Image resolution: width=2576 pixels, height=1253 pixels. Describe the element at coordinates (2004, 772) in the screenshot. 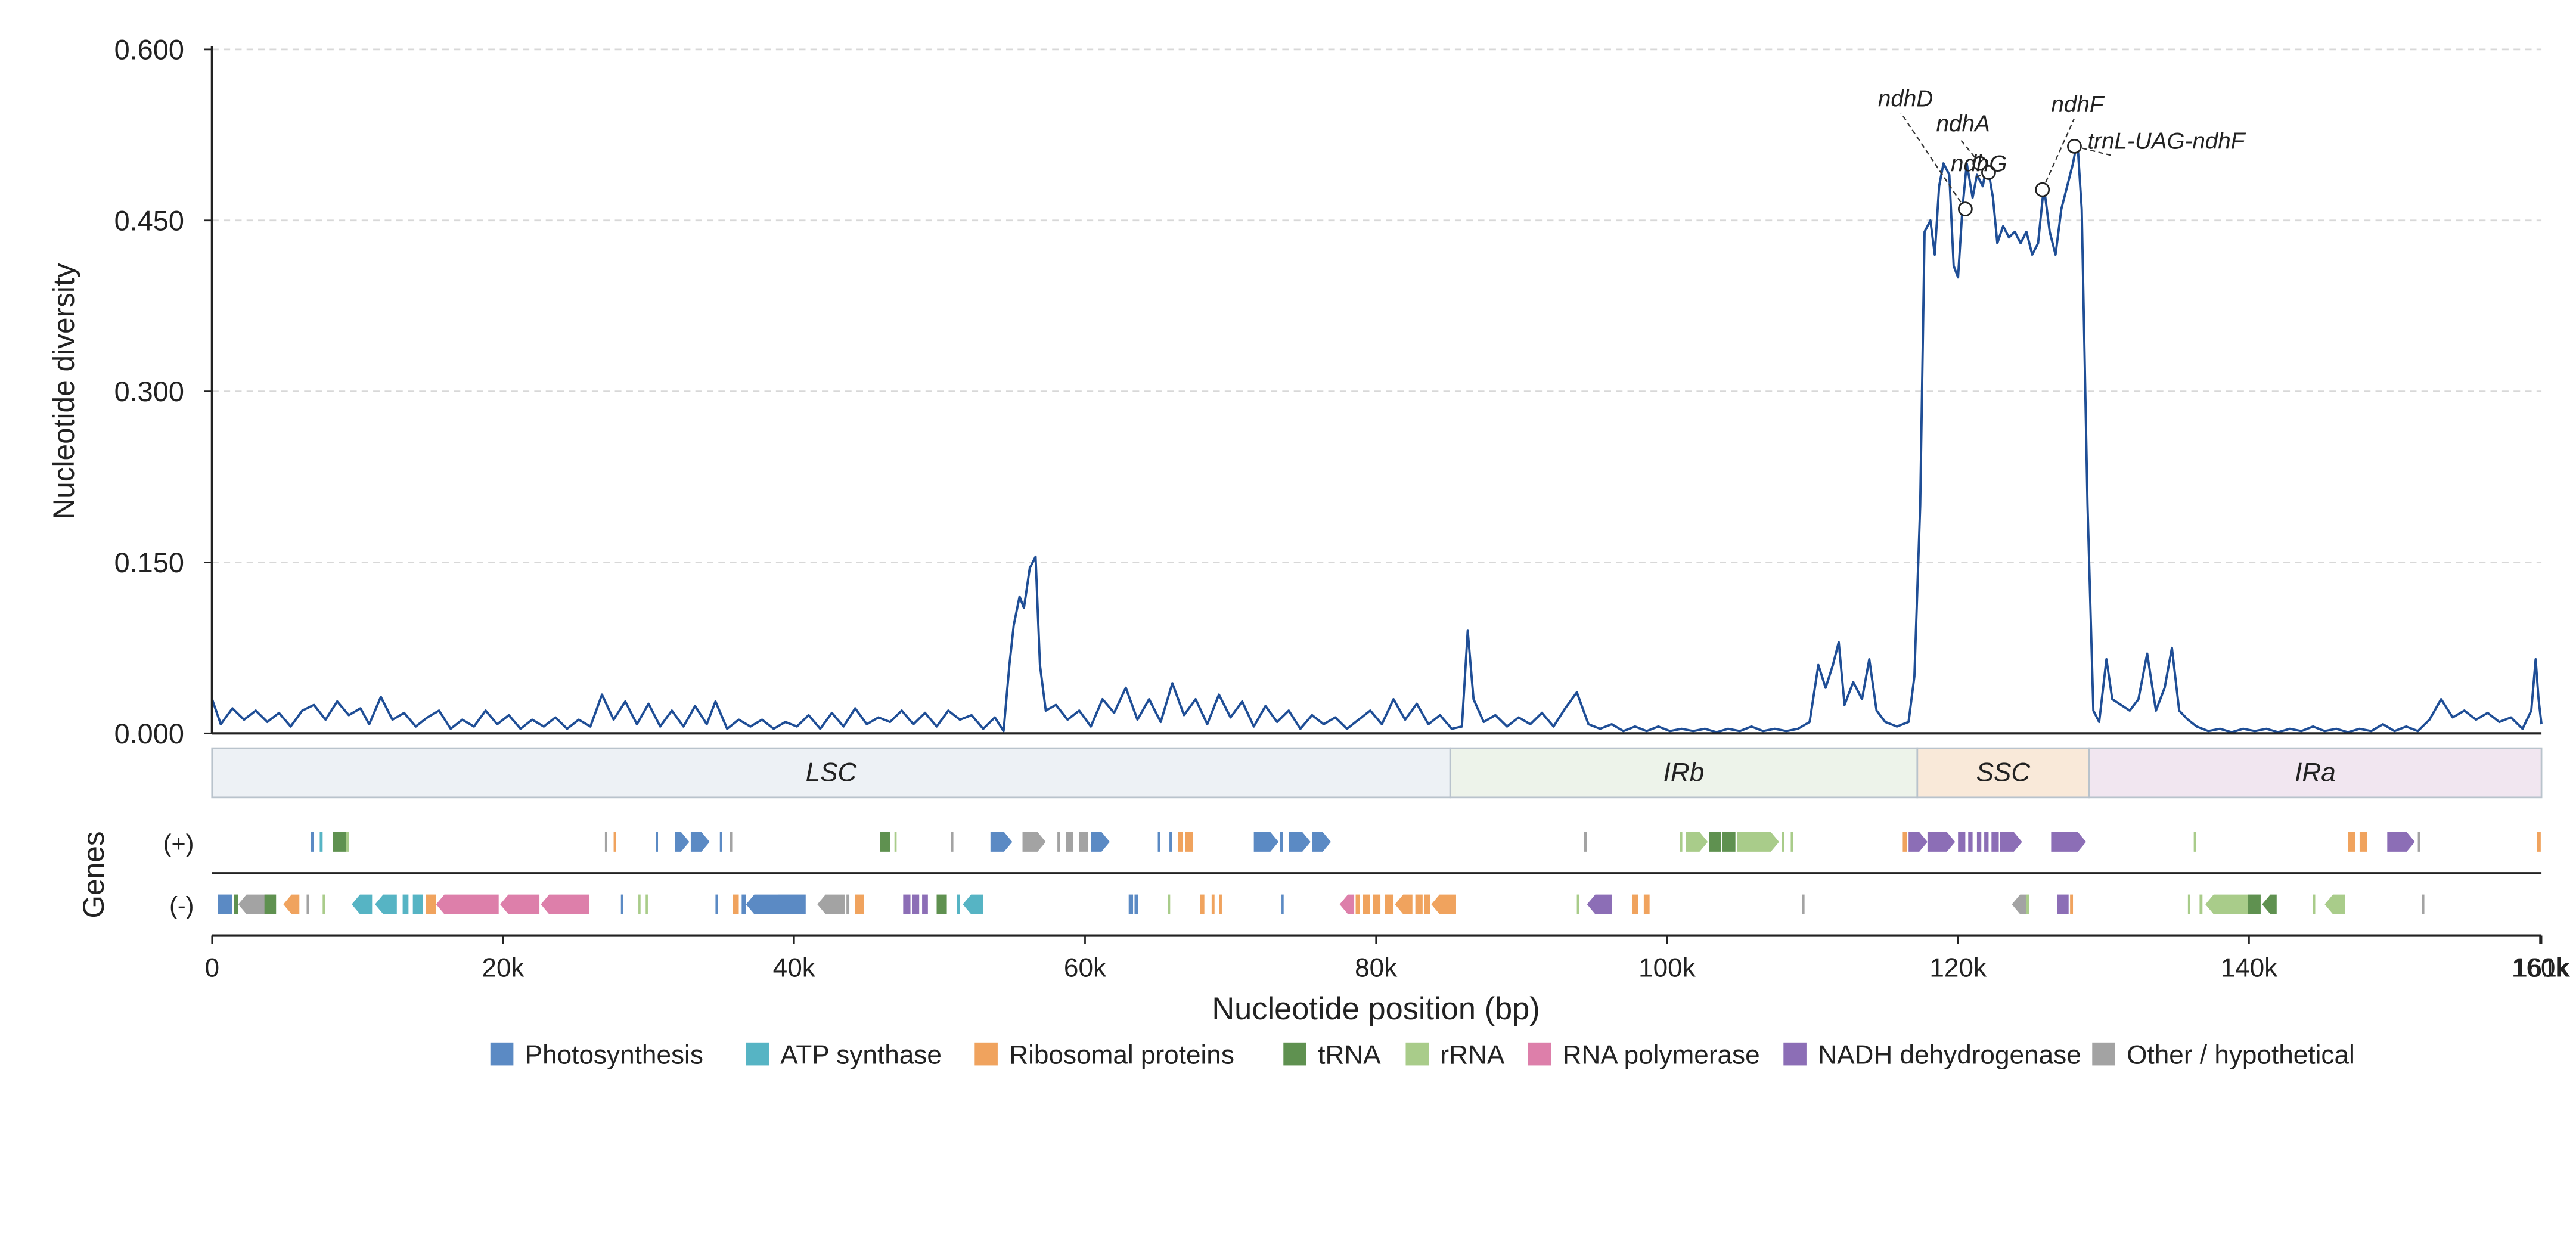

I see `region-label: SSC` at that location.